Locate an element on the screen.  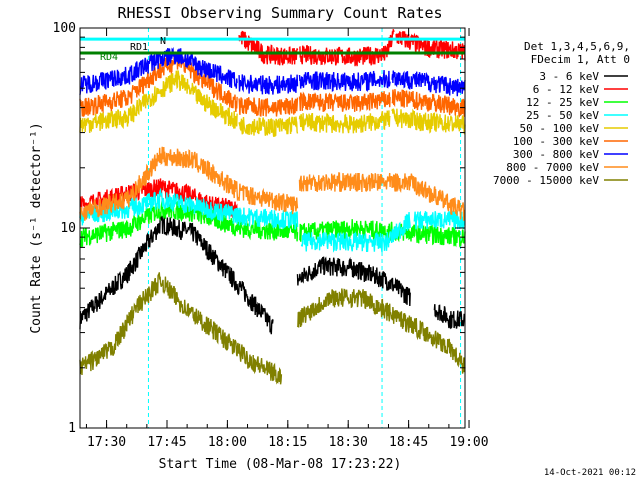
legend-entry-label: 100 - 300 keV is located at coordinates (556, 141).